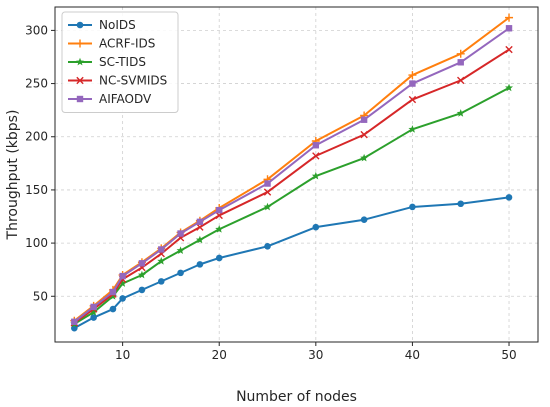 The width and height of the screenshot is (550, 407). I want to click on x-tick-label: 50, so click(508, 355).